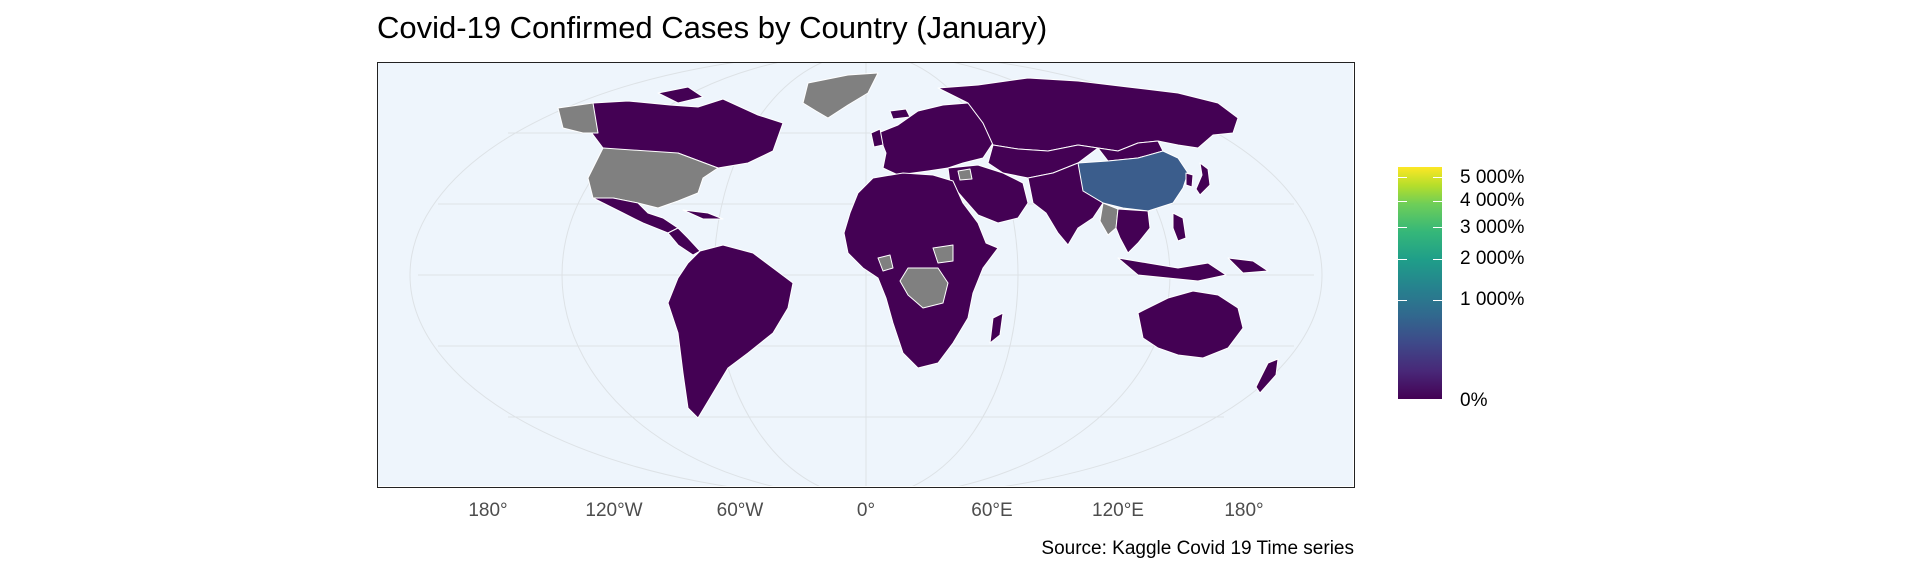 The height and width of the screenshot is (576, 1920). What do you see at coordinates (1420, 283) in the screenshot?
I see `legend-colorbar` at bounding box center [1420, 283].